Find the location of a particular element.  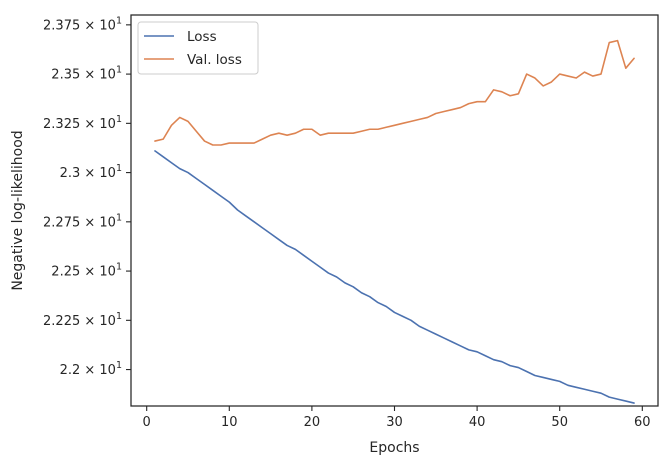

y-tick-label: 2.25 × 10¹ is located at coordinates (86, 271).